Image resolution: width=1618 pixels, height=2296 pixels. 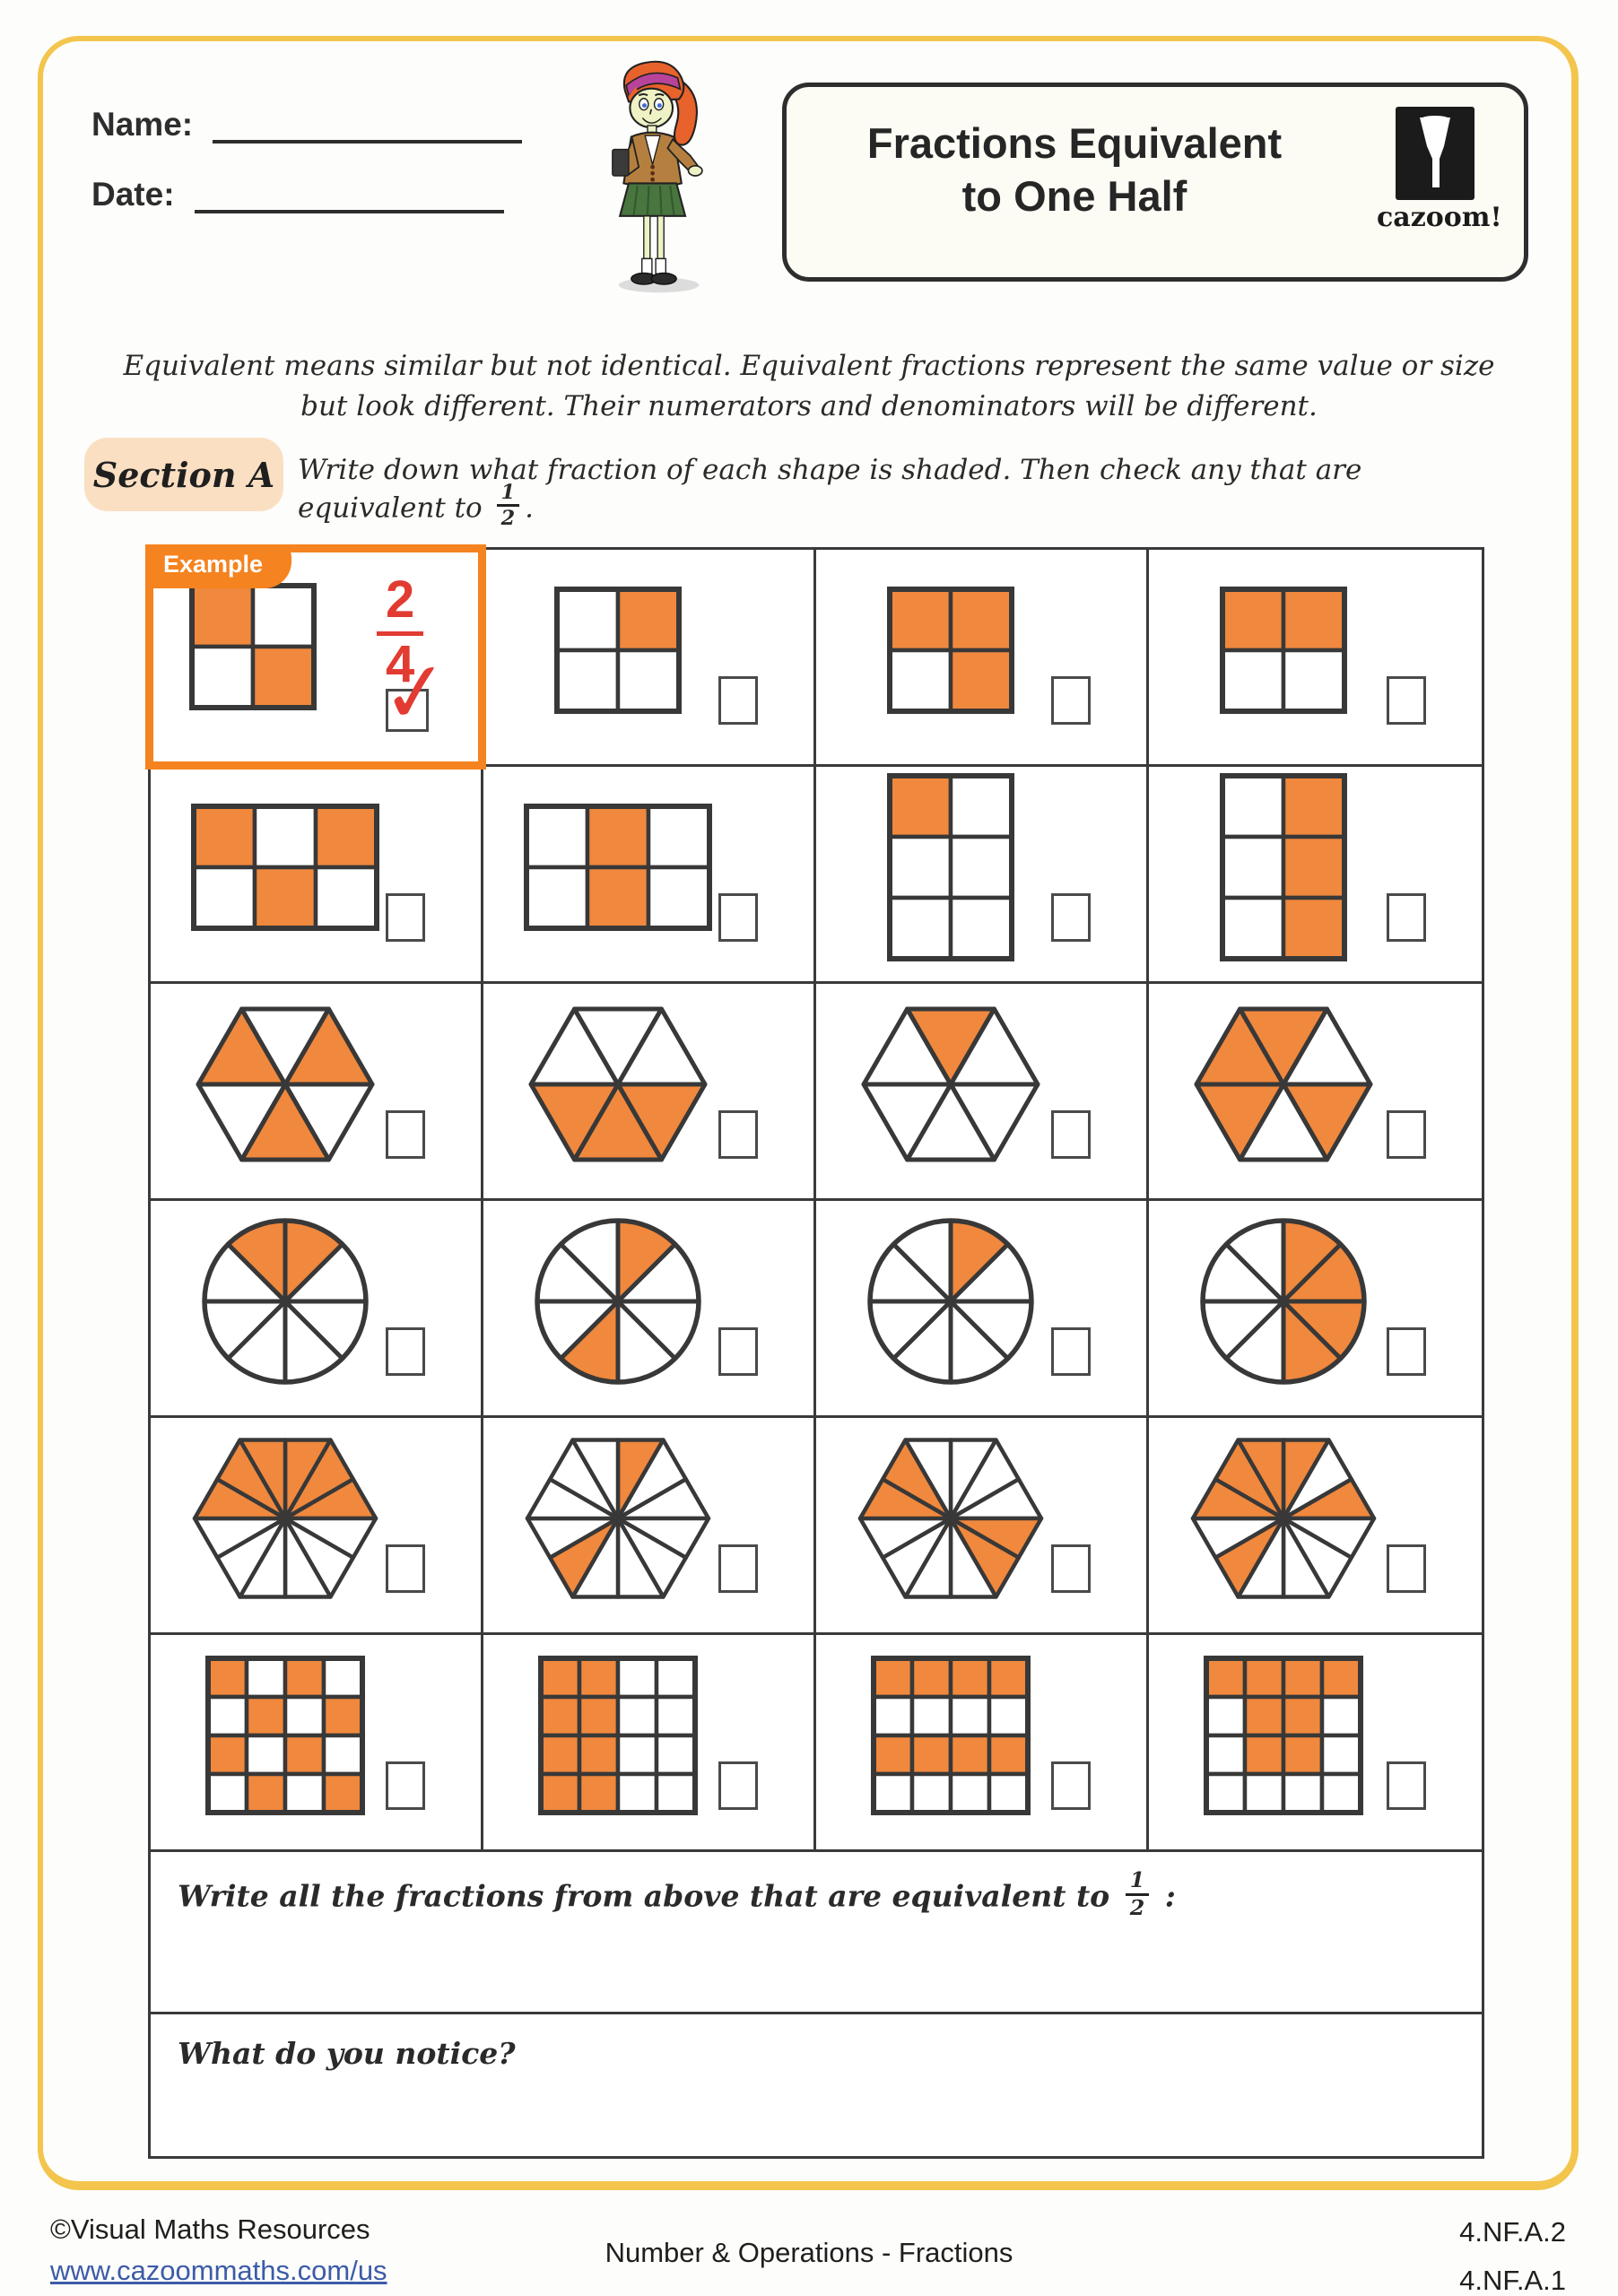 What do you see at coordinates (1439, 217) in the screenshot?
I see `cazoom-logo-text: cazoom!` at bounding box center [1439, 217].